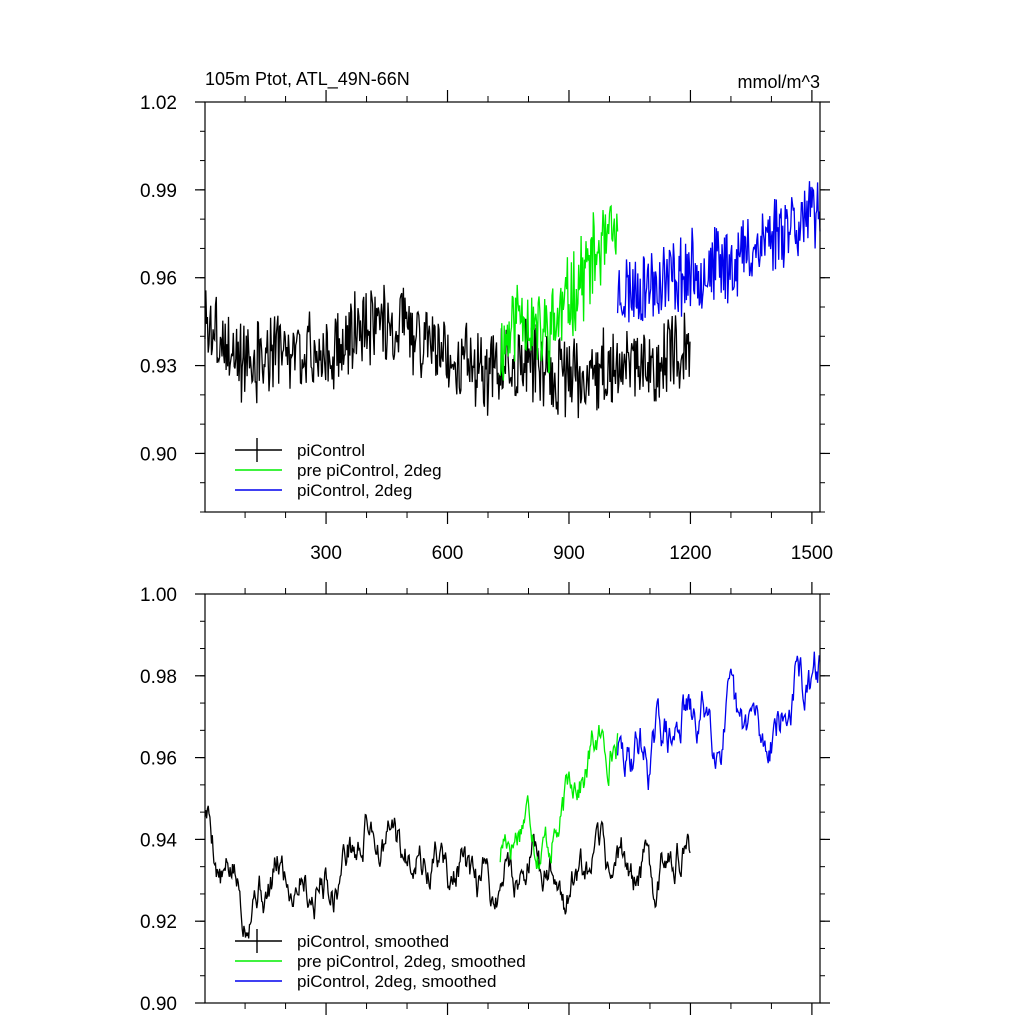 The height and width of the screenshot is (1029, 1024). Describe the element at coordinates (326, 553) in the screenshot. I see `x-tick-label: 300` at that location.